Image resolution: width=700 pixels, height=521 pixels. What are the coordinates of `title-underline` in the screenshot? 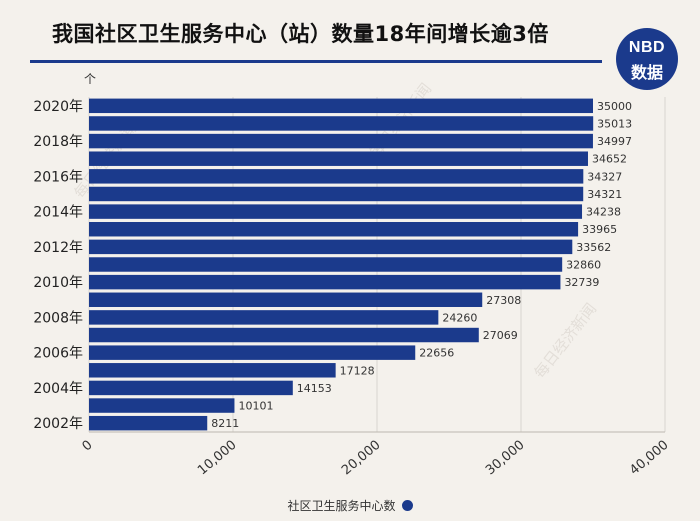 It's located at (316, 61).